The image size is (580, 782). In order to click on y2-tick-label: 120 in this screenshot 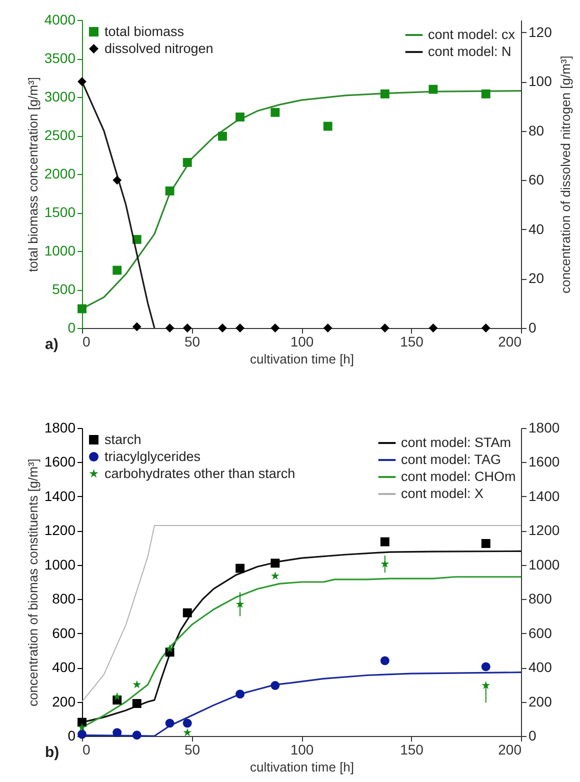, I will do `click(540, 32)`.